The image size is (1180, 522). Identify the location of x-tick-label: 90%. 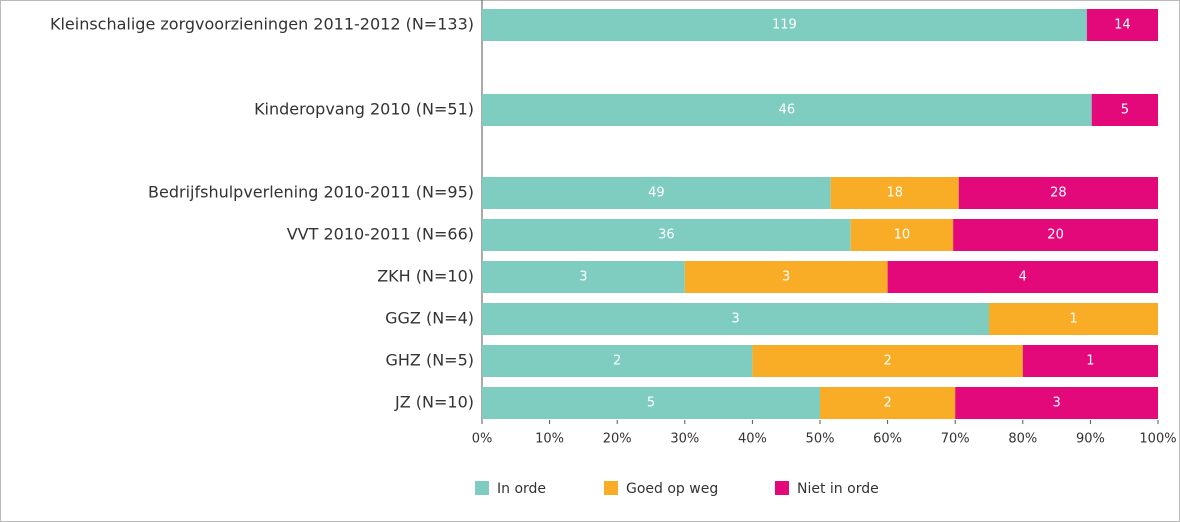
(1090, 439).